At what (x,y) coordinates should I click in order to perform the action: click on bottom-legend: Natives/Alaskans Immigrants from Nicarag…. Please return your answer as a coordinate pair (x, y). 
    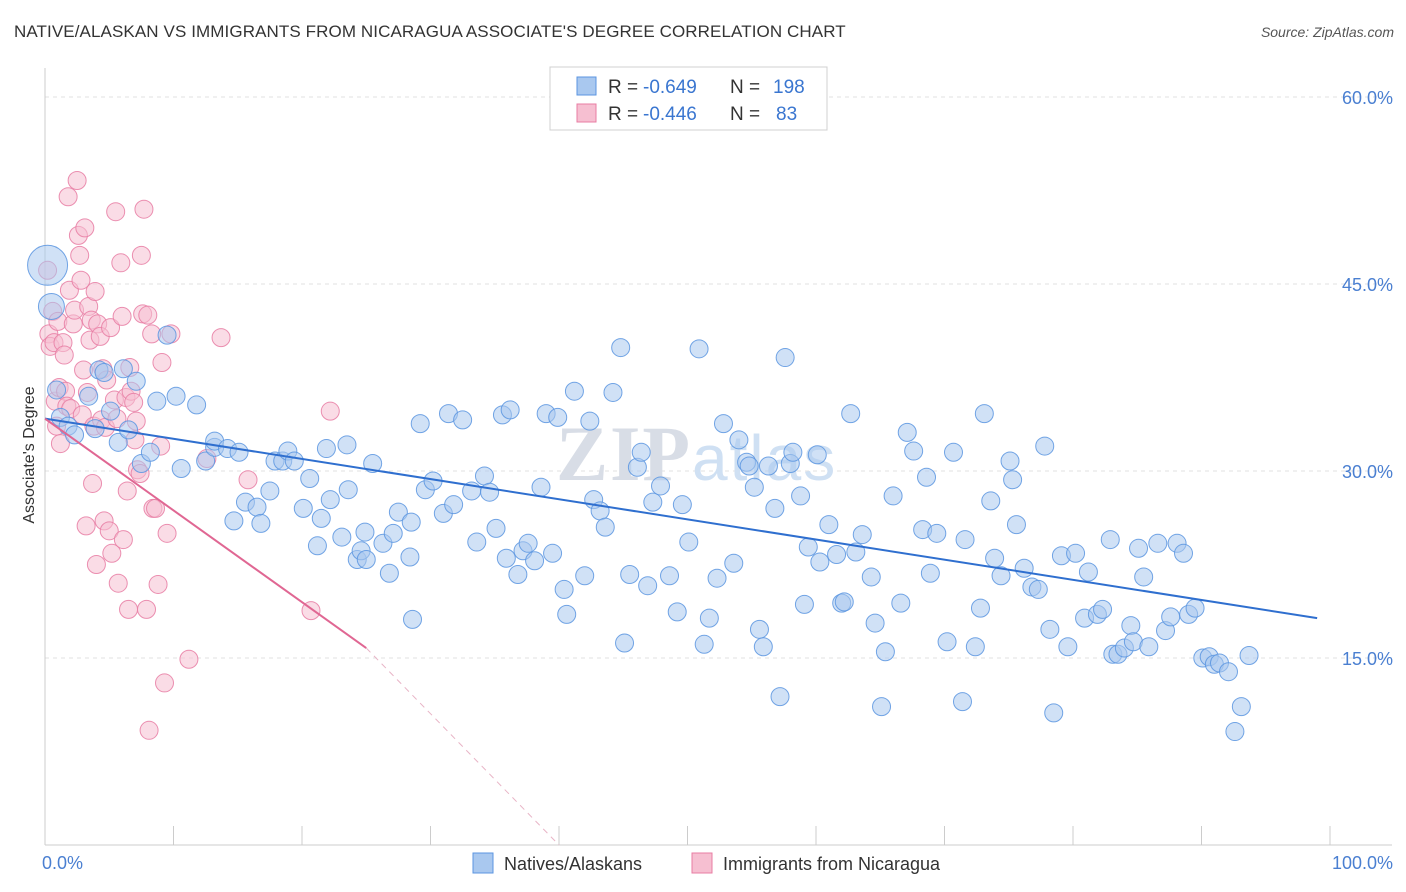
    Looking at the image, I should click on (706, 863).